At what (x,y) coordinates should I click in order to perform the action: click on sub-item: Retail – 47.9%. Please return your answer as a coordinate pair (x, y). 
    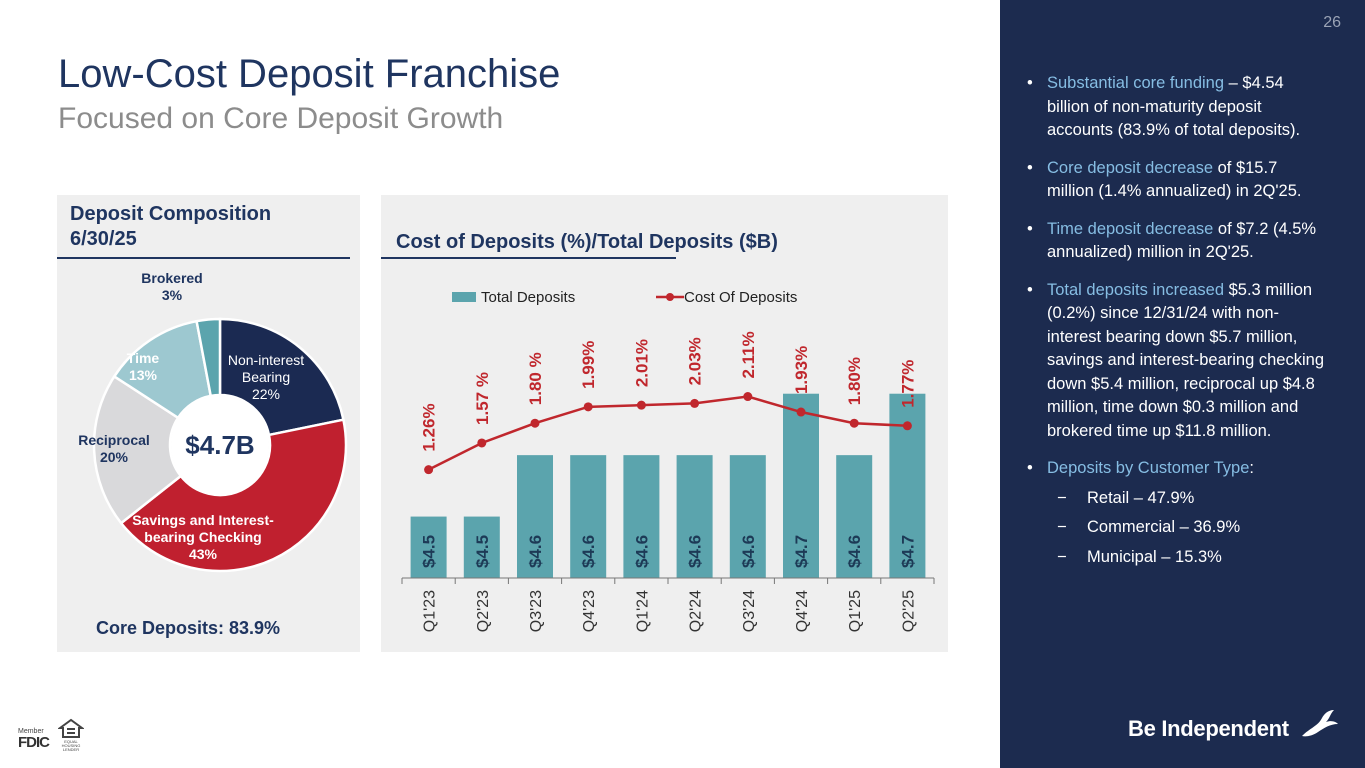
    Looking at the image, I should click on (1141, 497).